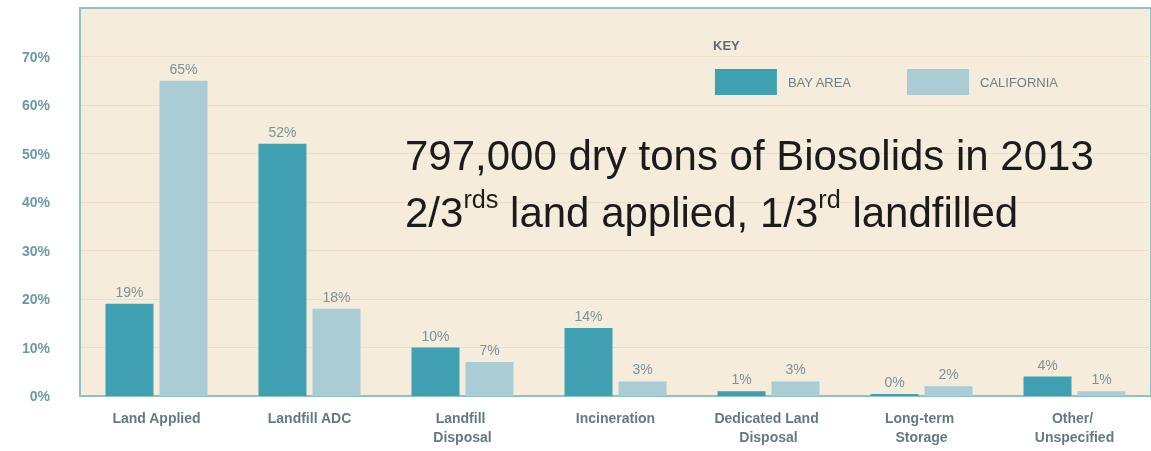 The height and width of the screenshot is (451, 1151). Describe the element at coordinates (921, 427) in the screenshot. I see `x-tick-label: Long-term Storage` at that location.